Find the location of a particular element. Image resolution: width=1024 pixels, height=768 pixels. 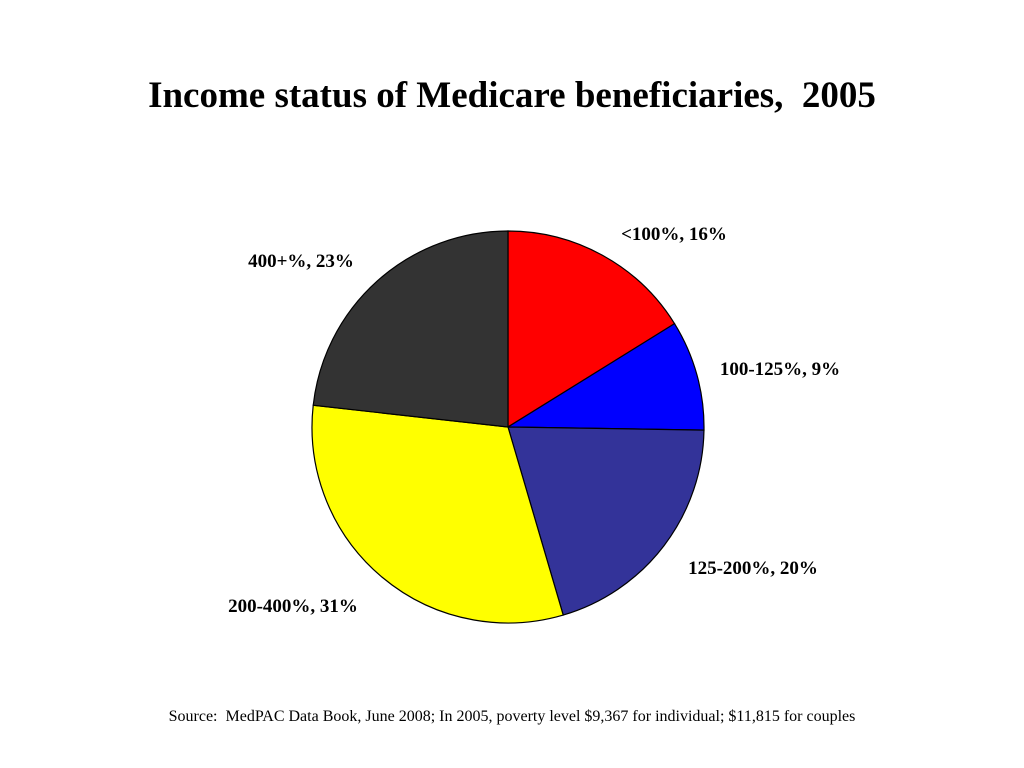

slice-label: 200-400%, 31% is located at coordinates (293, 606).